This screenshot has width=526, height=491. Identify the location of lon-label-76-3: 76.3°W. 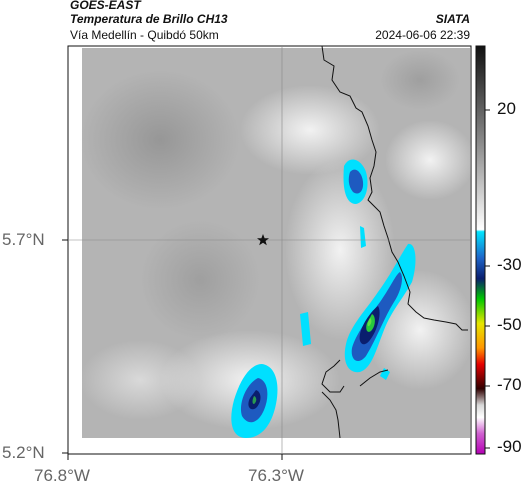
(276, 475).